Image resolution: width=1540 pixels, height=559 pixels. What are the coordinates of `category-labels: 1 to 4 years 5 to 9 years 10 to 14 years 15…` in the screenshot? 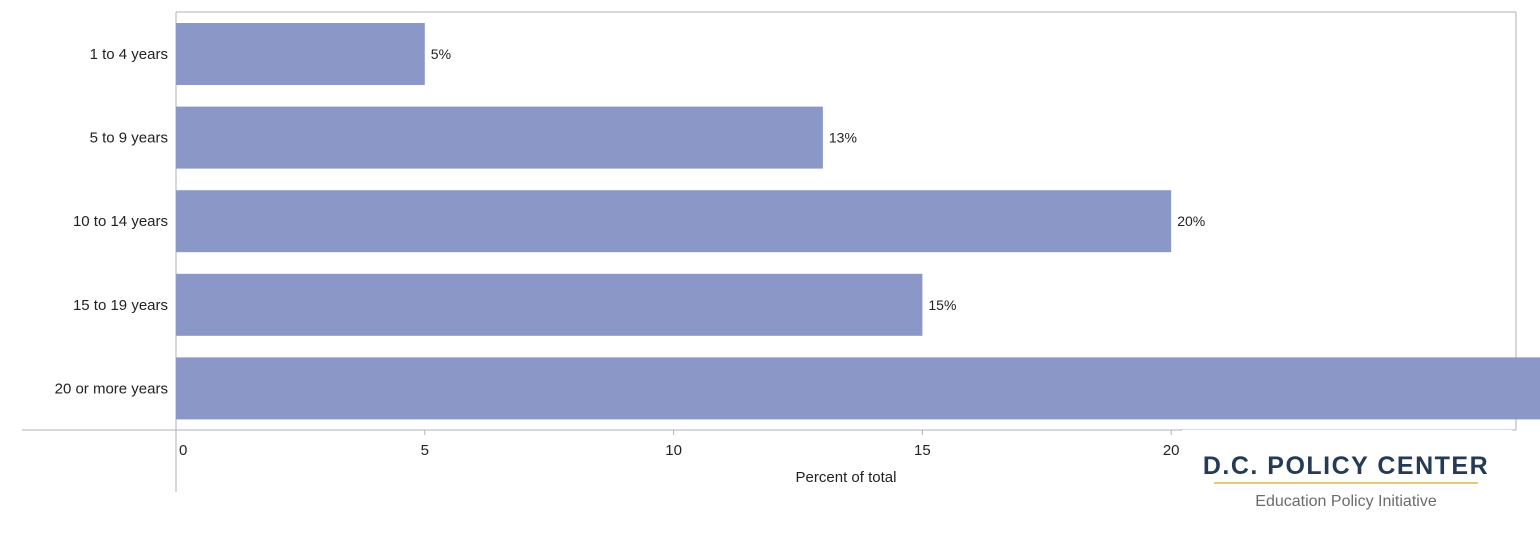 It's located at (111, 221).